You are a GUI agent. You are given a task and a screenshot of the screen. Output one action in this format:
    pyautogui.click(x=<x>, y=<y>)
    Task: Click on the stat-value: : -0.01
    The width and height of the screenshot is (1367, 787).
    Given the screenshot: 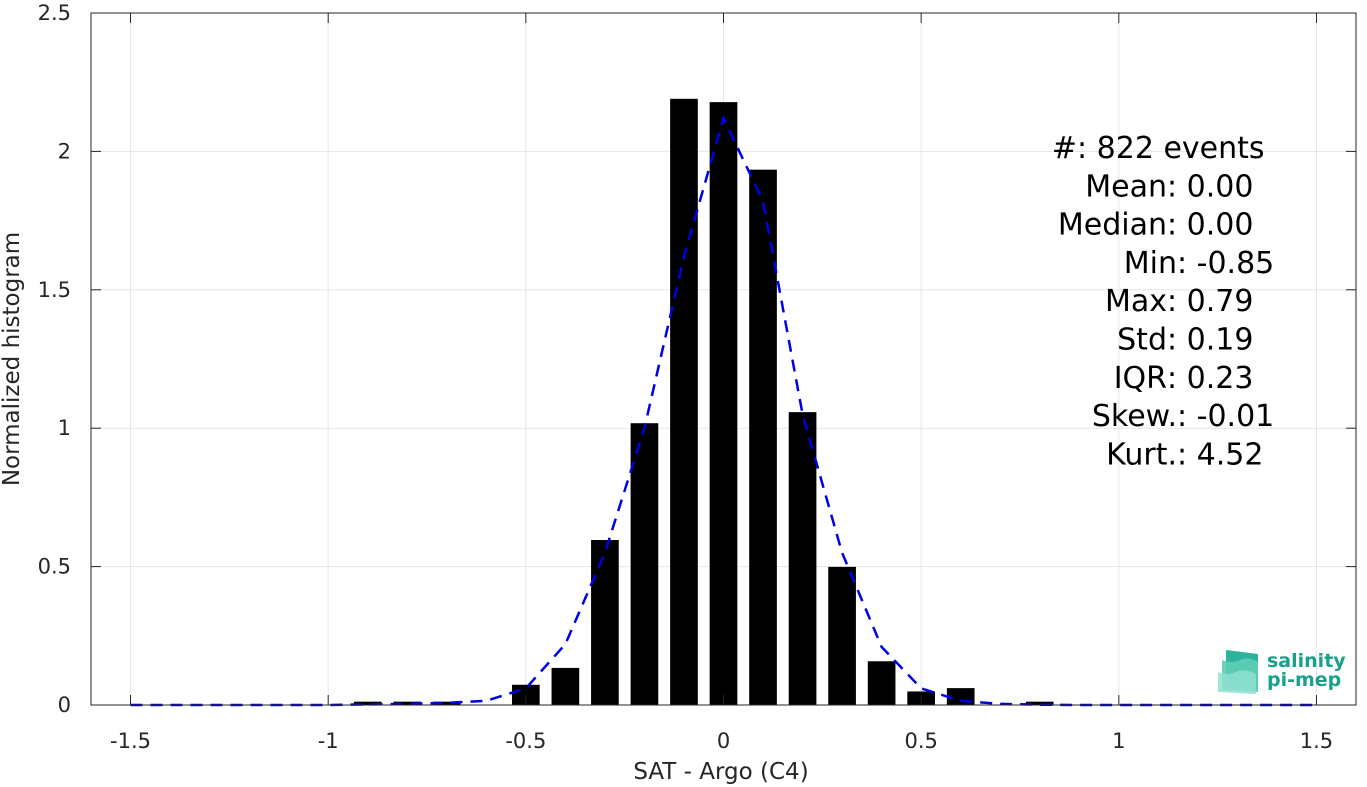 What is the action you would take?
    pyautogui.click(x=1225, y=416)
    